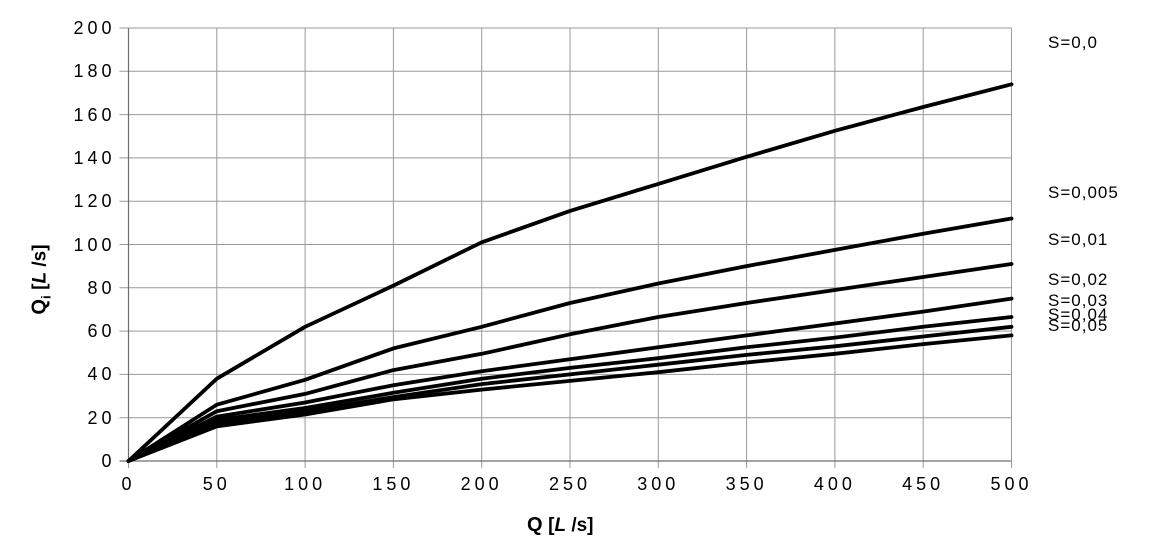 The height and width of the screenshot is (558, 1150). What do you see at coordinates (46, 297) in the screenshot?
I see `y-axis-subscript: i` at bounding box center [46, 297].